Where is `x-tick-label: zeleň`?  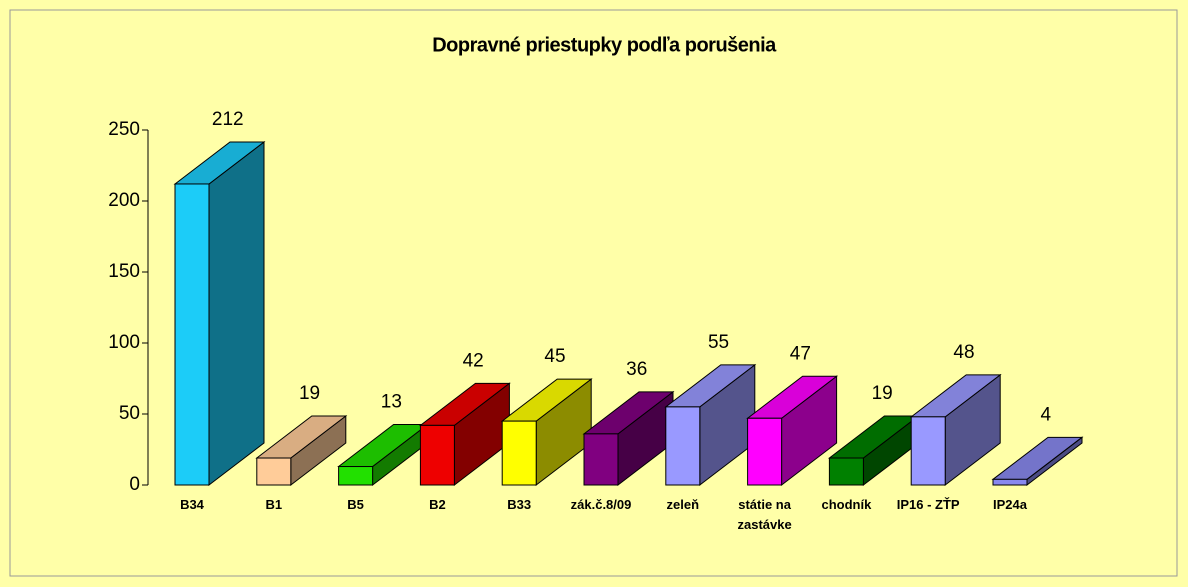 x-tick-label: zeleň is located at coordinates (683, 504).